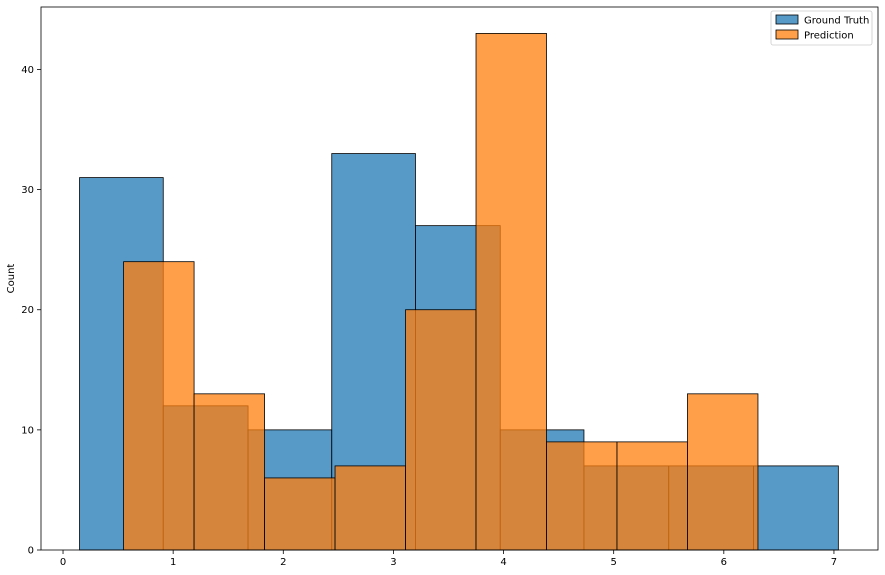 The image size is (885, 575). I want to click on ground-truth-bar, so click(796, 508).